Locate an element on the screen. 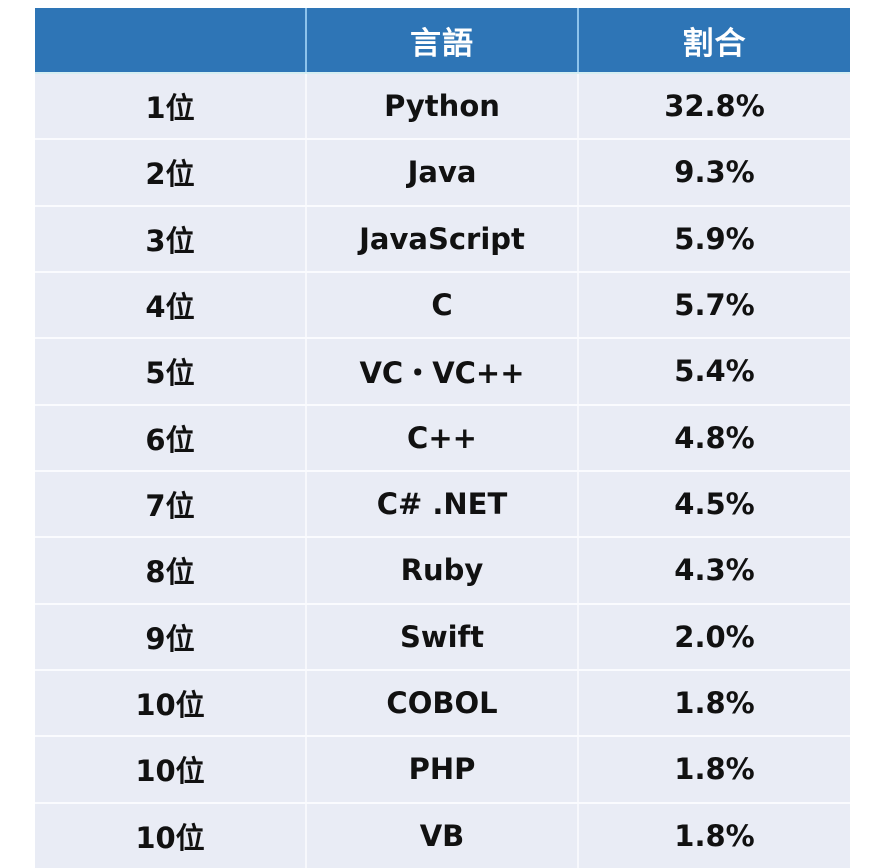 This screenshot has height=868, width=892. table-row: 10位 COBOL 1.8% is located at coordinates (442, 703).